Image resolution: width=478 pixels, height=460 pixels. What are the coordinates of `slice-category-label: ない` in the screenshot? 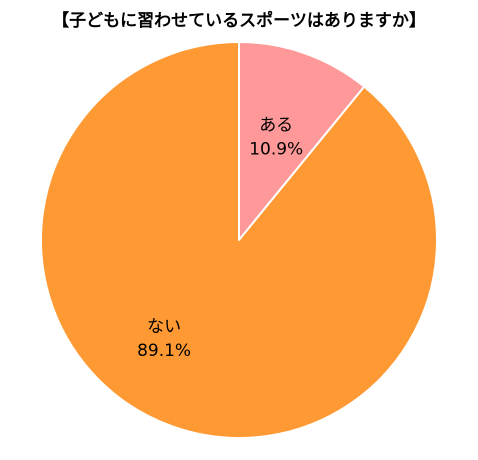 It's located at (164, 327).